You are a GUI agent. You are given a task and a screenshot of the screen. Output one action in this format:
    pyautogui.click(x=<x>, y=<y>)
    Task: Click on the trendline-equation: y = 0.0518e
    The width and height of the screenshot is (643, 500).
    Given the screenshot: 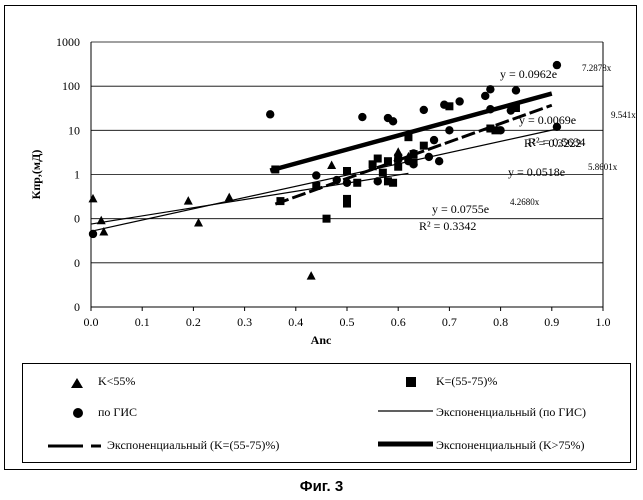 What is the action you would take?
    pyautogui.click(x=536, y=172)
    